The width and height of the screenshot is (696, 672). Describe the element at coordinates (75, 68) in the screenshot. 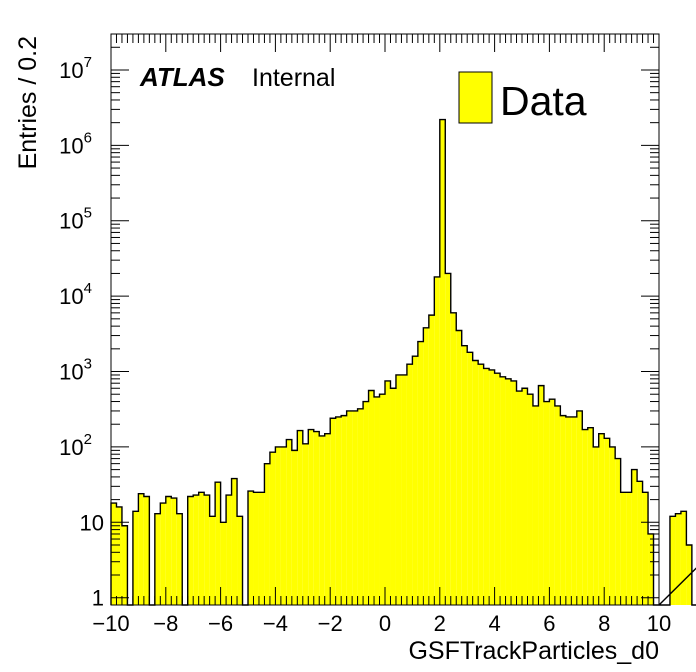

I see `y-tick-label: 10⁷` at that location.